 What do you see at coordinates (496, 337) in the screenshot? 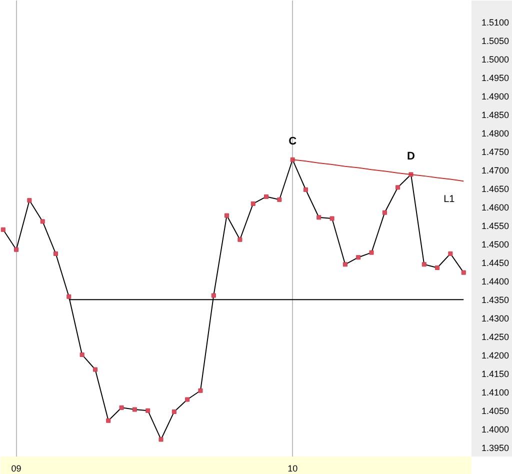
I see `y-tick-label: 1.4250` at bounding box center [496, 337].